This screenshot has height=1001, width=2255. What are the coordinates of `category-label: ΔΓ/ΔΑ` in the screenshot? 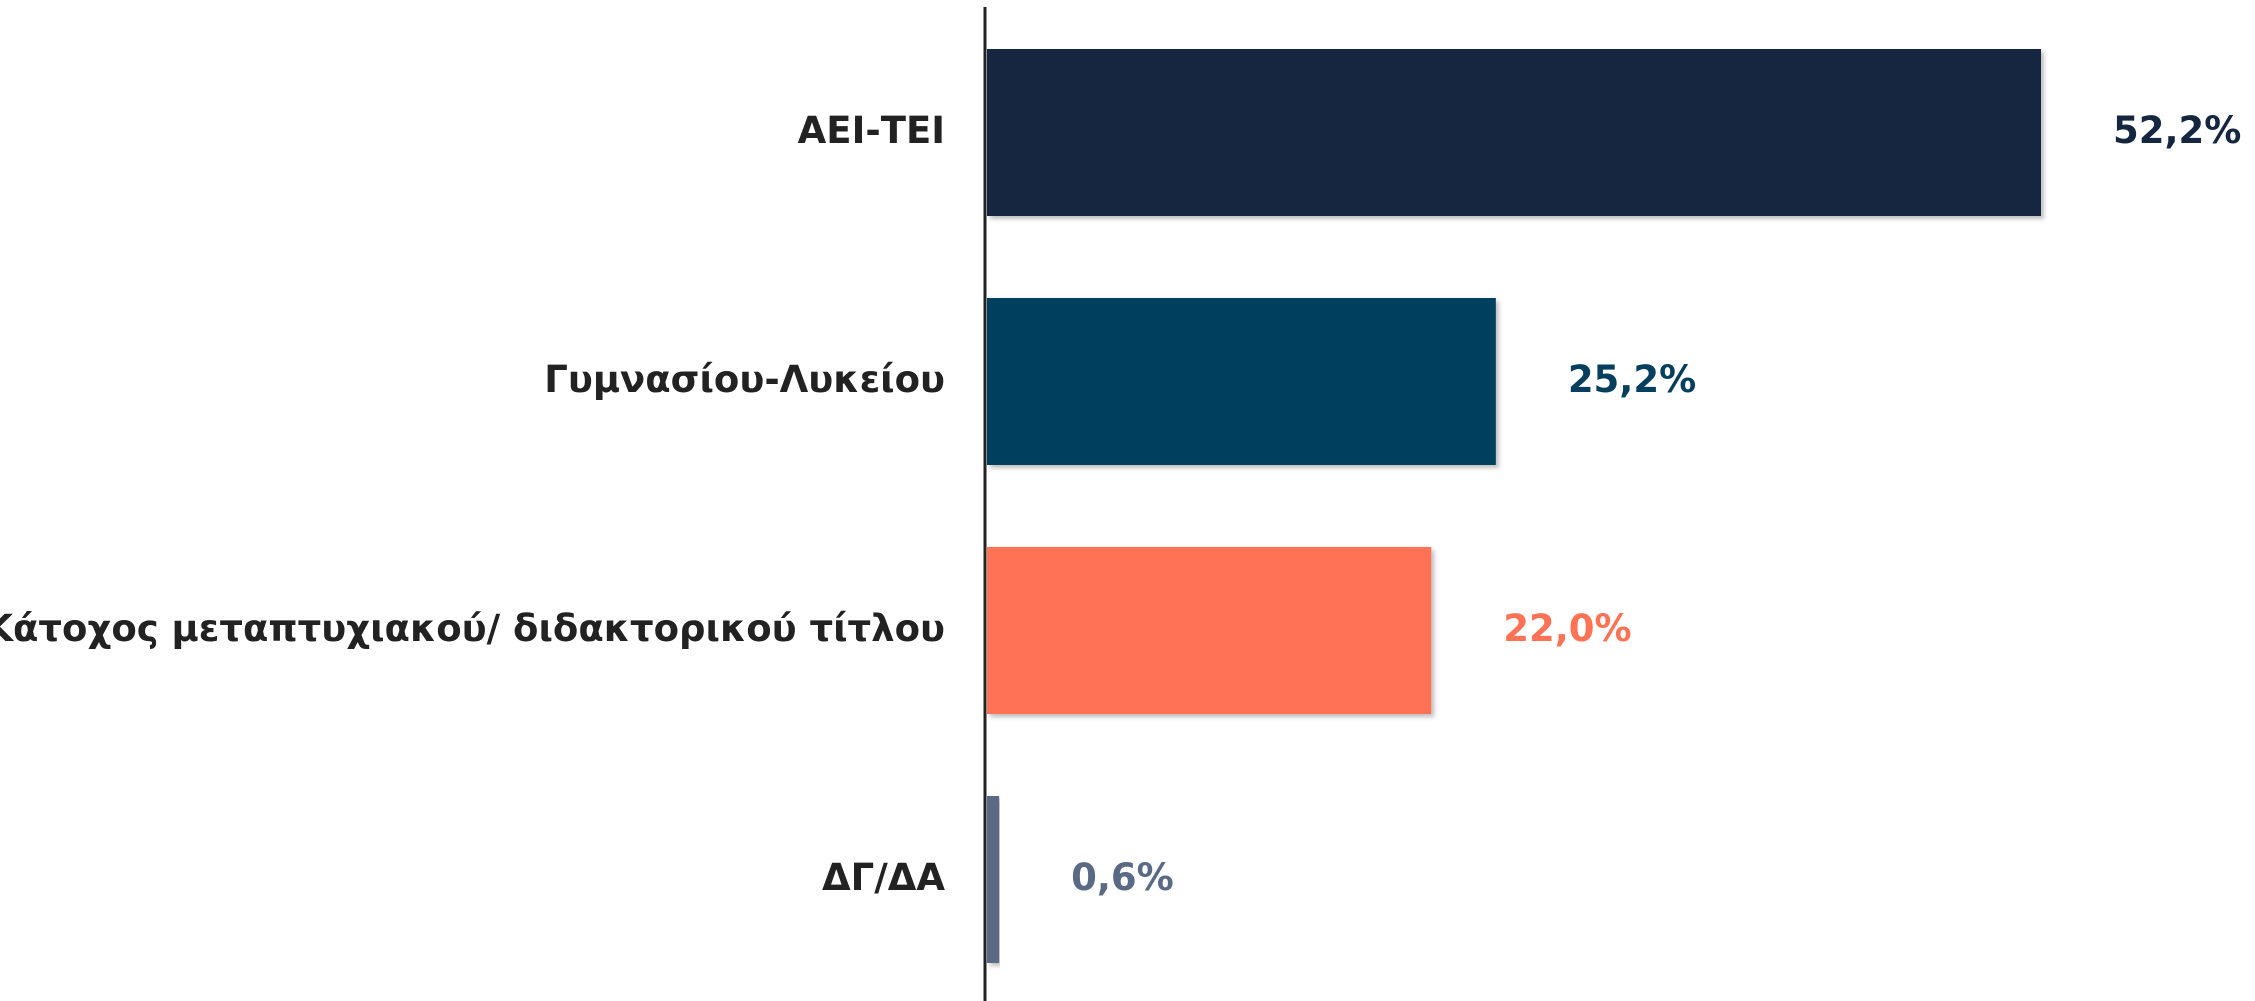 It's located at (883, 877).